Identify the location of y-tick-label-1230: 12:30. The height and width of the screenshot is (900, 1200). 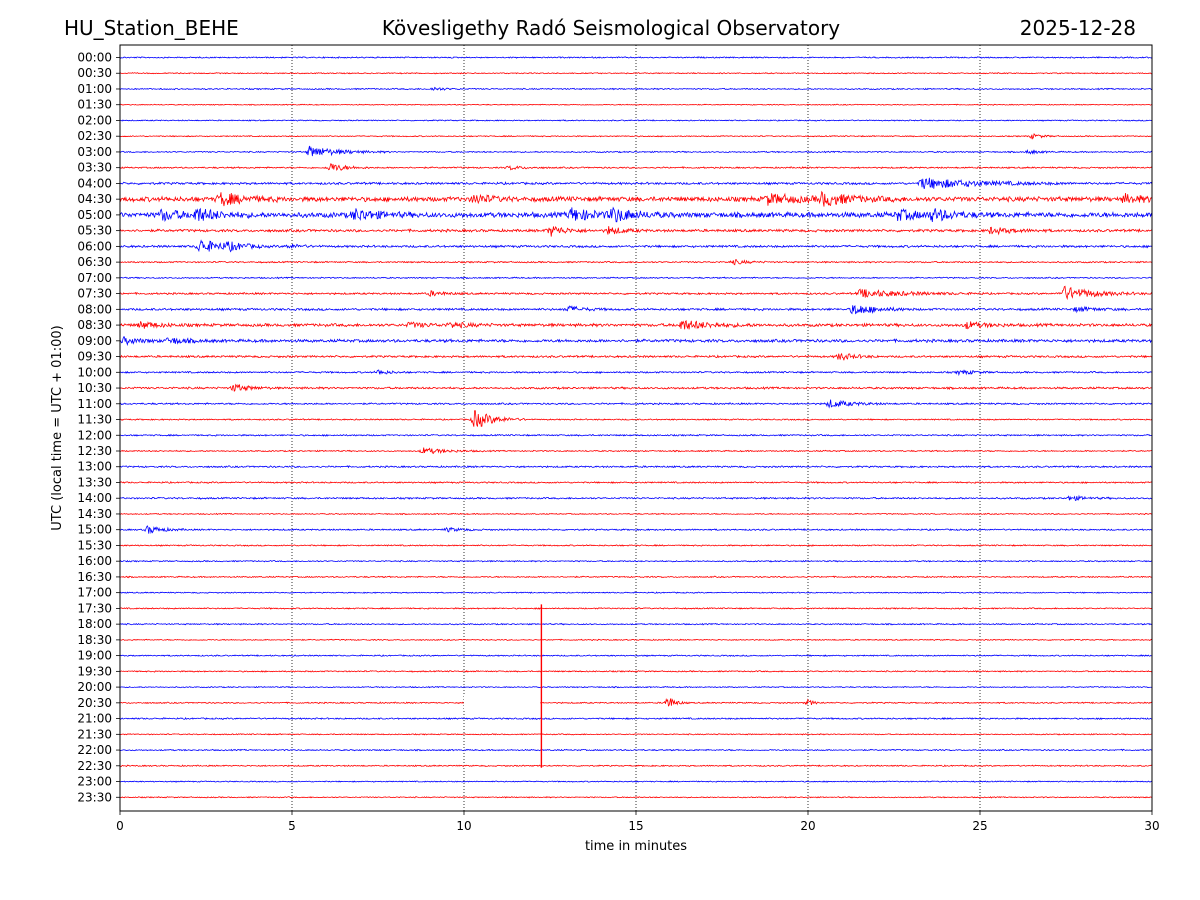
(94, 451).